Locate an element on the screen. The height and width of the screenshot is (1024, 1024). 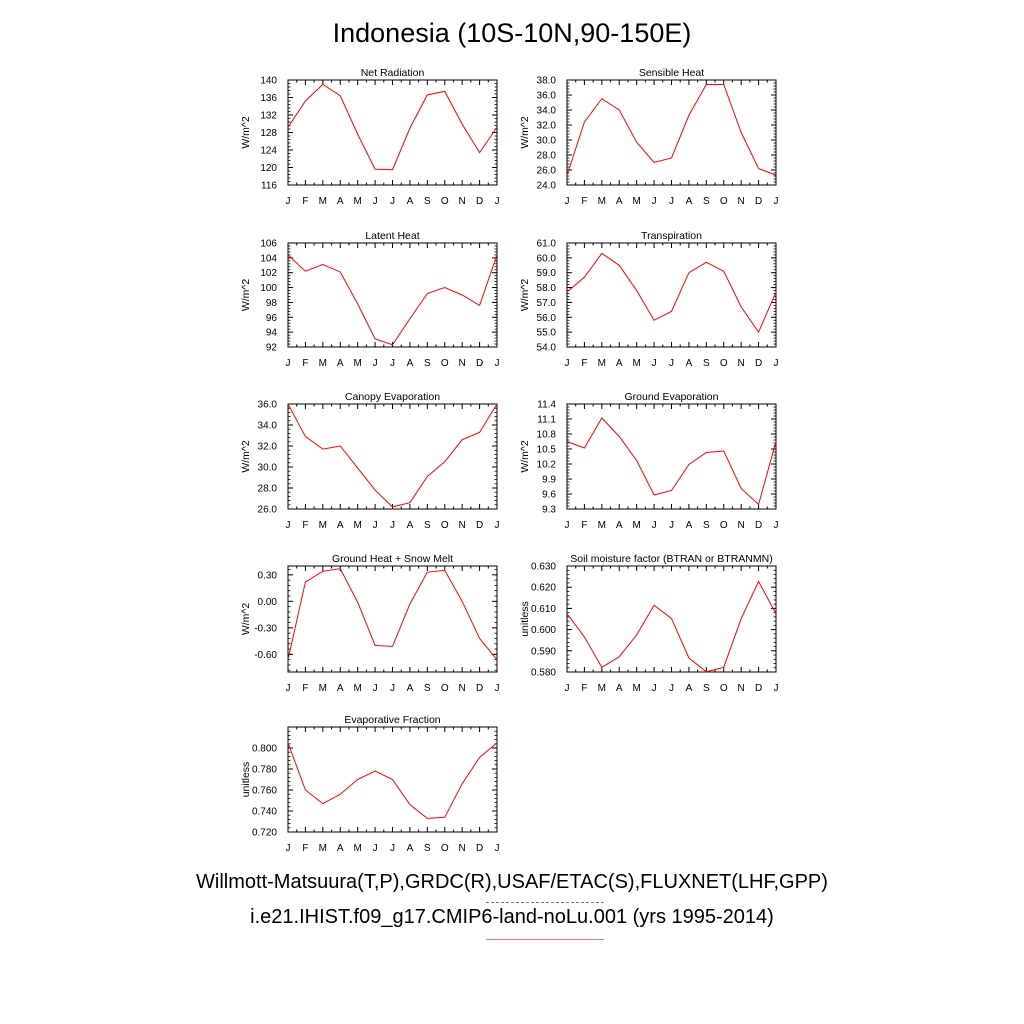
panel-title: Transpiration is located at coordinates (671, 236).